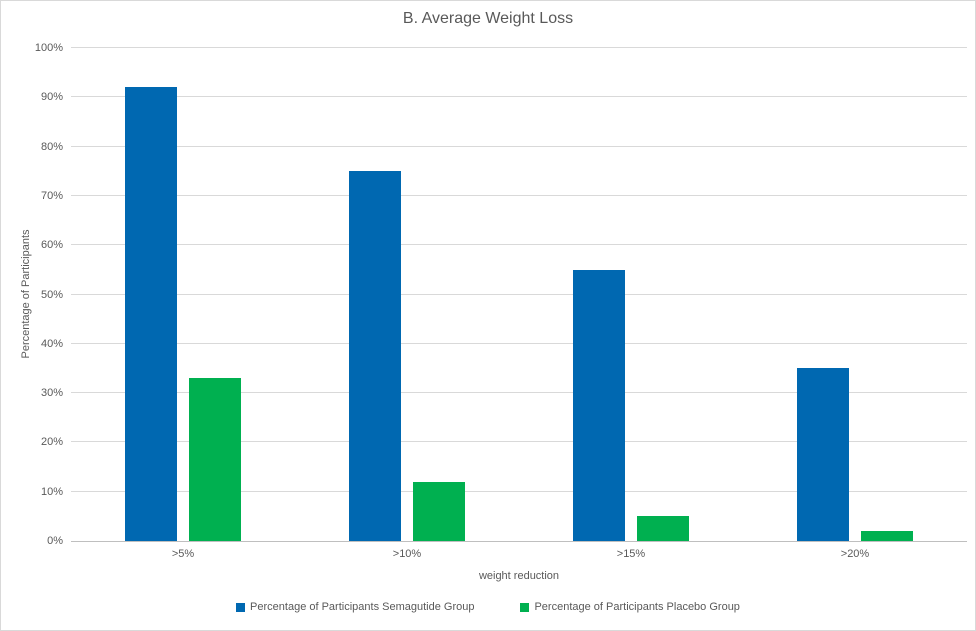 The width and height of the screenshot is (976, 631). I want to click on legend-item: Percentage of Participants Placebo Group, so click(630, 607).